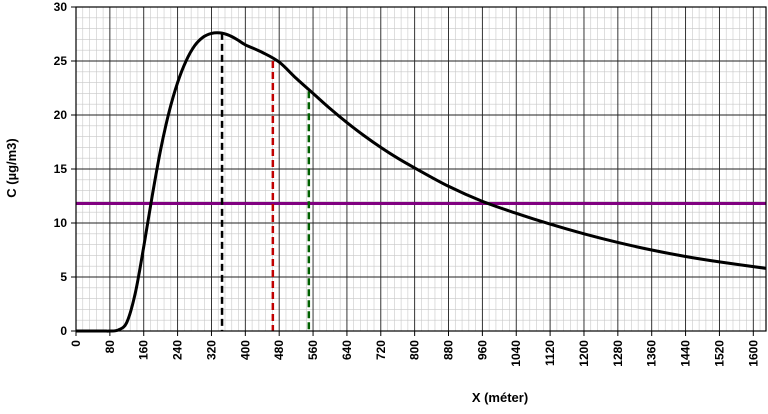 This screenshot has width=768, height=414. What do you see at coordinates (61, 61) in the screenshot?
I see `y-tick-label: 25` at bounding box center [61, 61].